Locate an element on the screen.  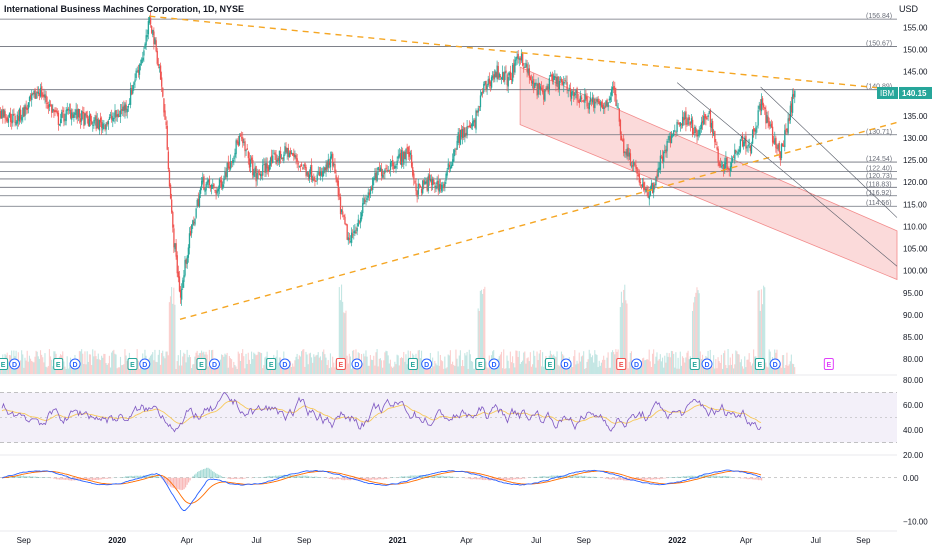
macd-line is located at coordinates (381, 490).